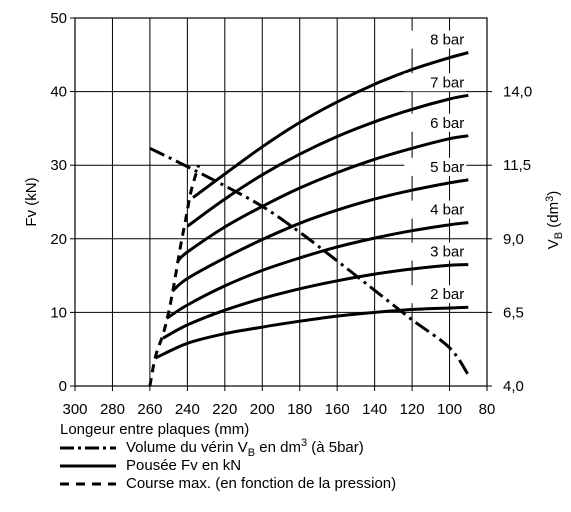 The image size is (571, 512). I want to click on x-tick-label: 180, so click(299, 409).